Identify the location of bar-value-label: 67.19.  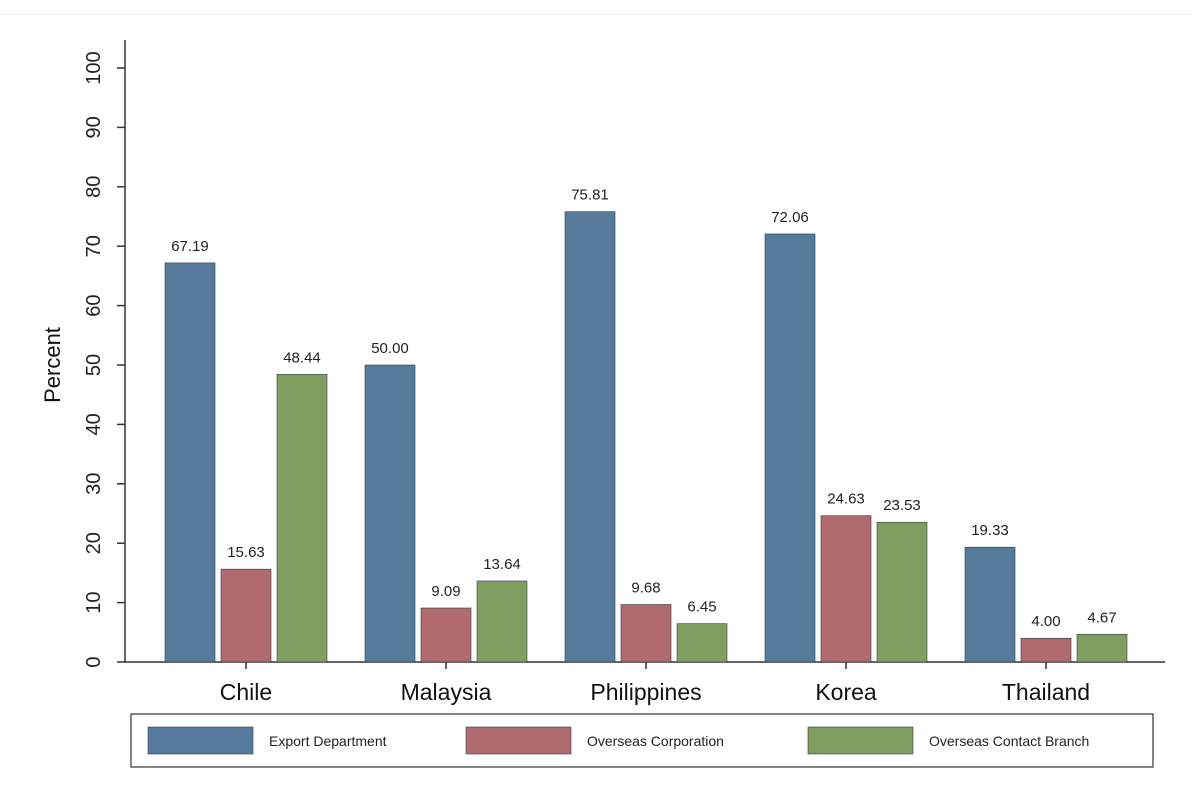
(190, 246).